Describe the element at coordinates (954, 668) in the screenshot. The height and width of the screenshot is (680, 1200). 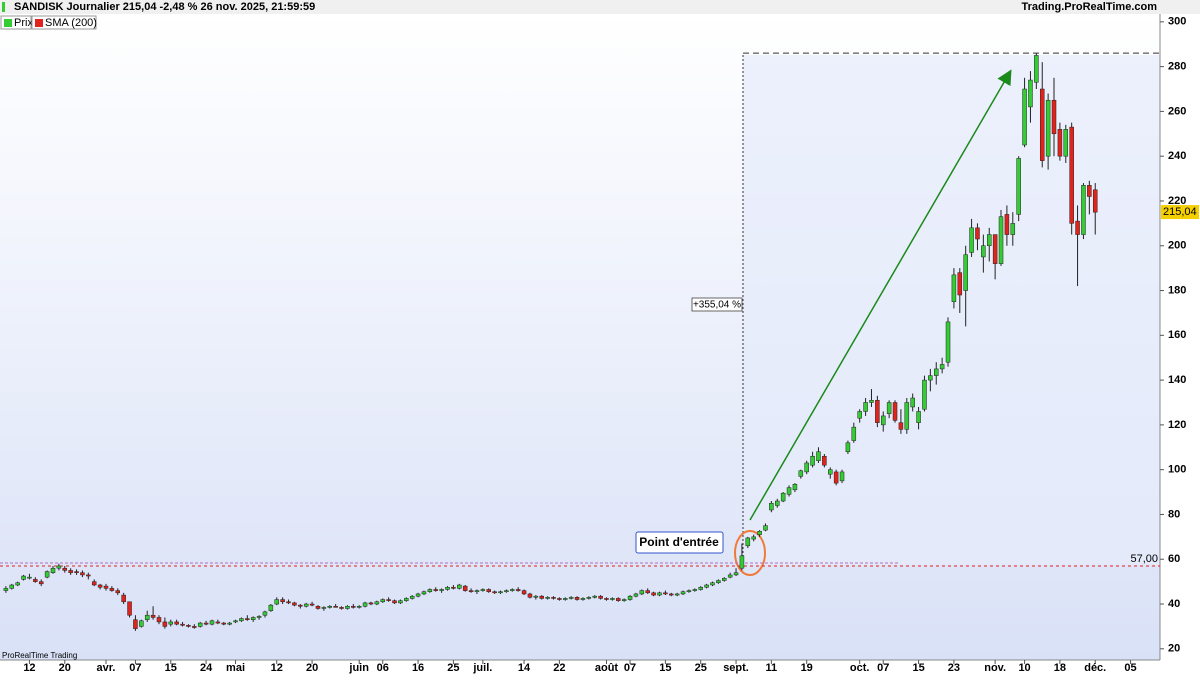
I see `x-tick-label: 23` at that location.